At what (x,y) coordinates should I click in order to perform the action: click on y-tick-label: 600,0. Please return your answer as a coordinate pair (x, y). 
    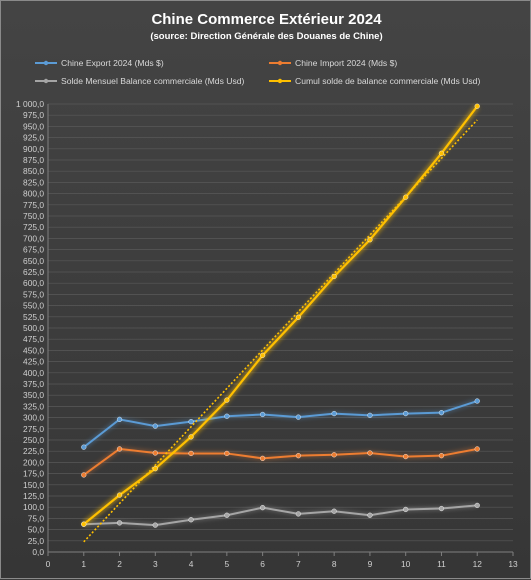
    Looking at the image, I should click on (33, 283).